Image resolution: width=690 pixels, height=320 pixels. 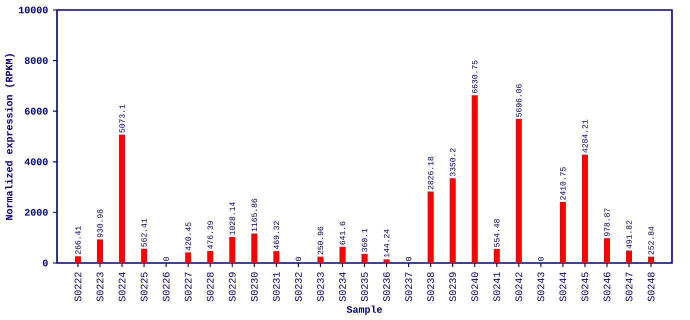 I want to click on data-label: 252.84, so click(x=651, y=240).